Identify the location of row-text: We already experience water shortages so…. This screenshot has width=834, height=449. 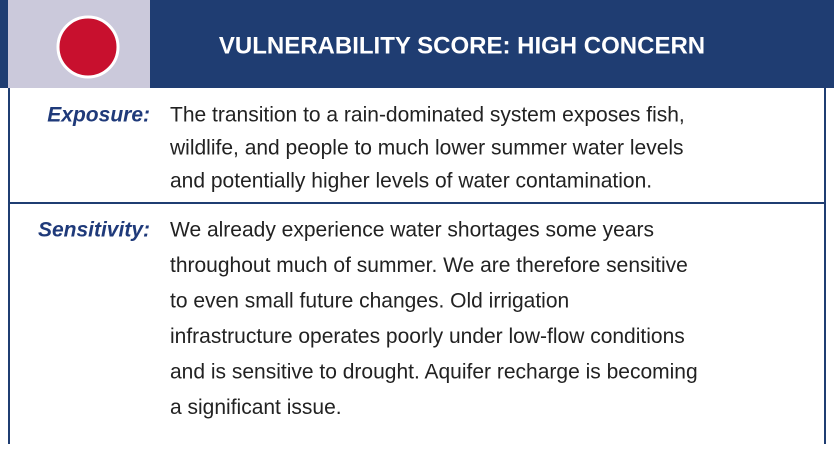
(412, 230).